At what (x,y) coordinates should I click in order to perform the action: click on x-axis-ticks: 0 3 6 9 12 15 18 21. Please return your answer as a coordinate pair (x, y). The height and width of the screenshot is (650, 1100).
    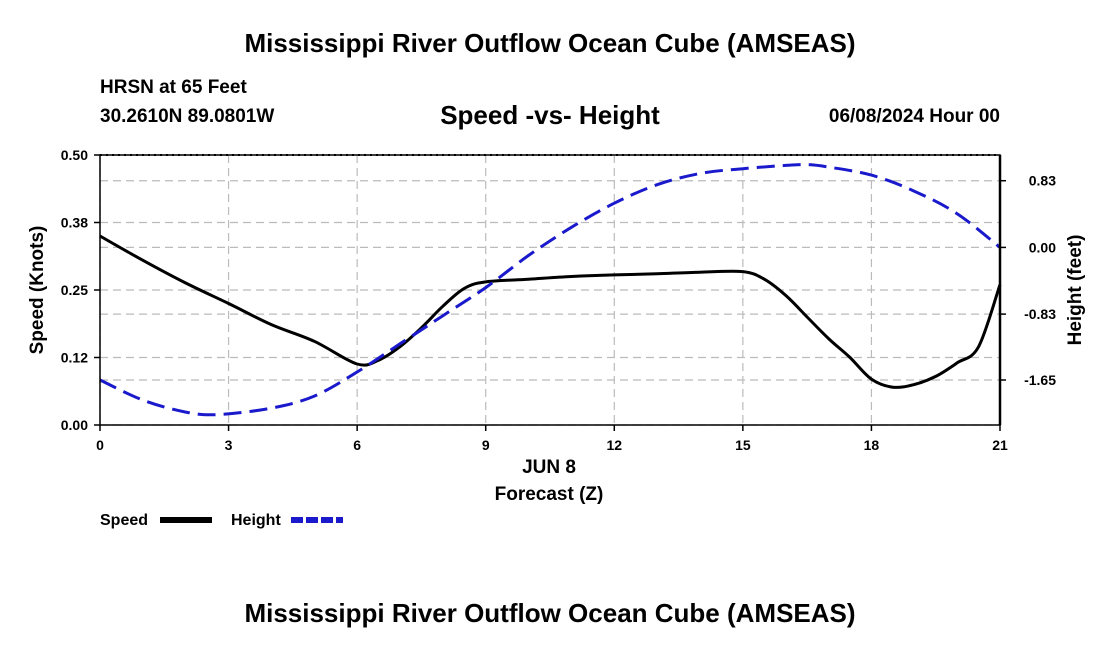
    Looking at the image, I should click on (552, 439).